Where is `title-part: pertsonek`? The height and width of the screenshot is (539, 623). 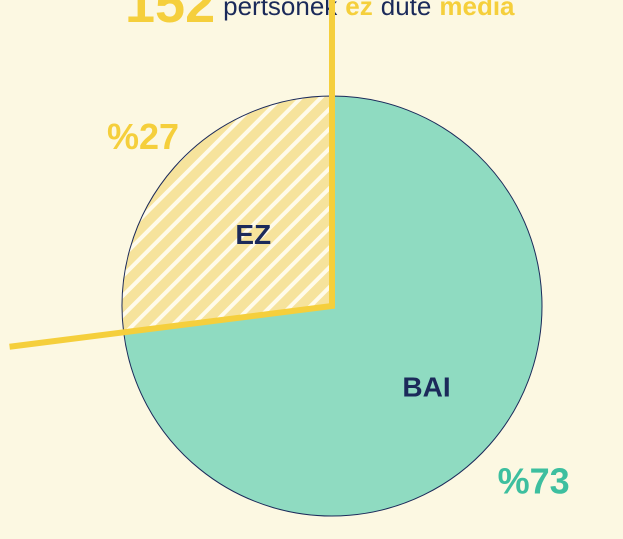
title-part: pertsonek is located at coordinates (280, 10).